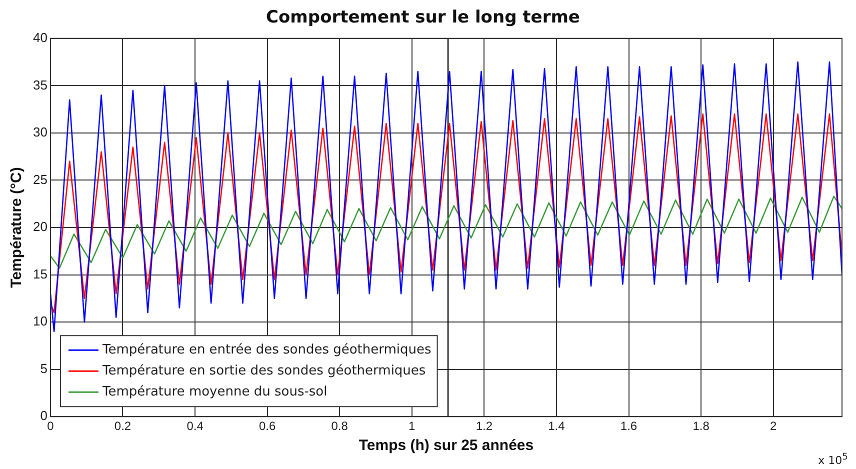  What do you see at coordinates (40, 179) in the screenshot?
I see `y-tick-label: 25` at bounding box center [40, 179].